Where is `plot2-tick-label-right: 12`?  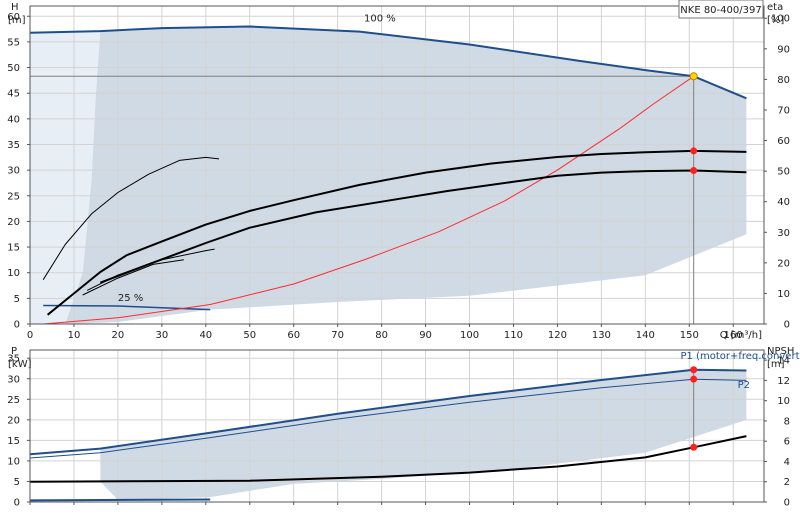
plot2-tick-label-right: 12 is located at coordinates (783, 381).